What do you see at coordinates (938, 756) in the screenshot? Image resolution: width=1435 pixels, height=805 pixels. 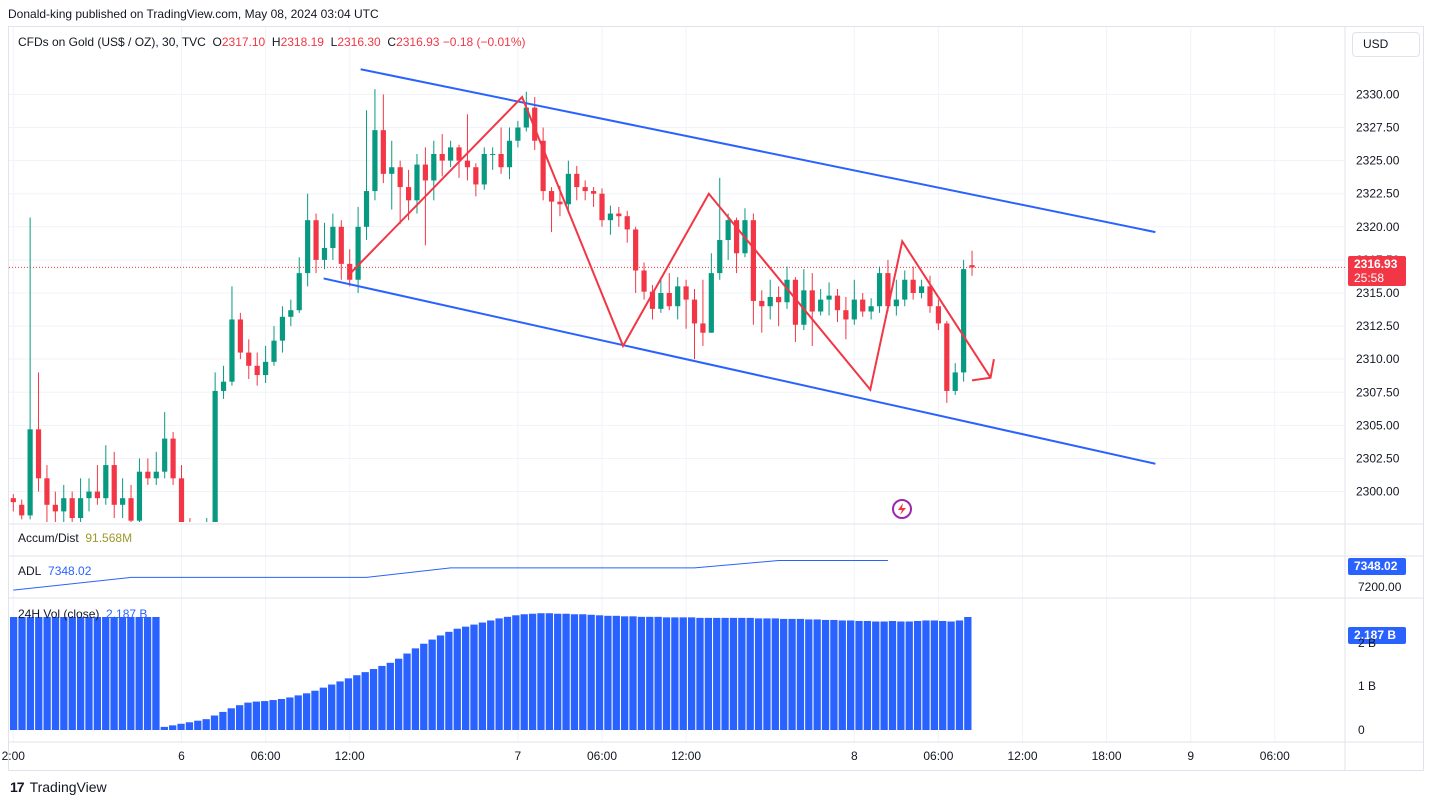 I see `time-axis-label: 06:00` at bounding box center [938, 756].